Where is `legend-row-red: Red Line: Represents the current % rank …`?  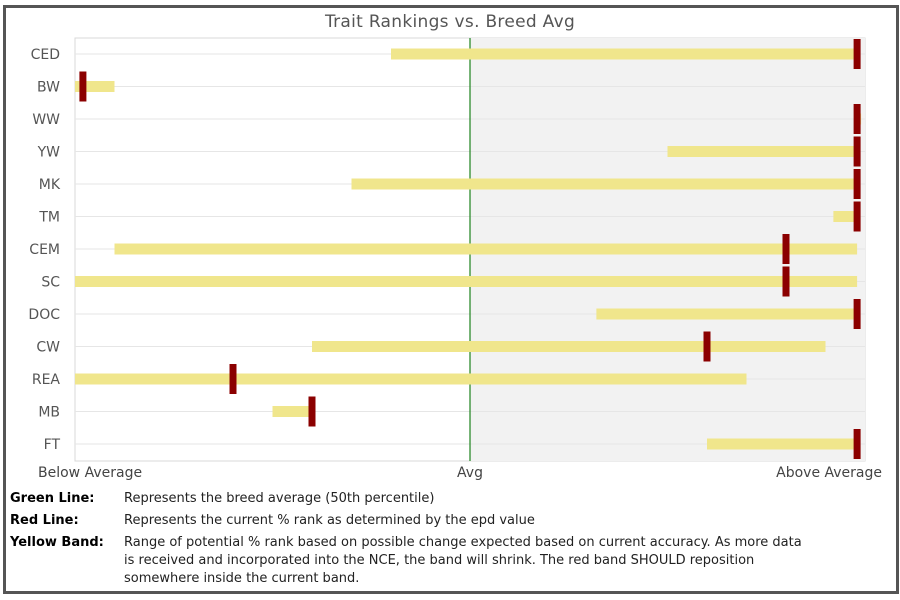
legend-row-red: Red Line: Represents the current % rank … is located at coordinates (440, 521).